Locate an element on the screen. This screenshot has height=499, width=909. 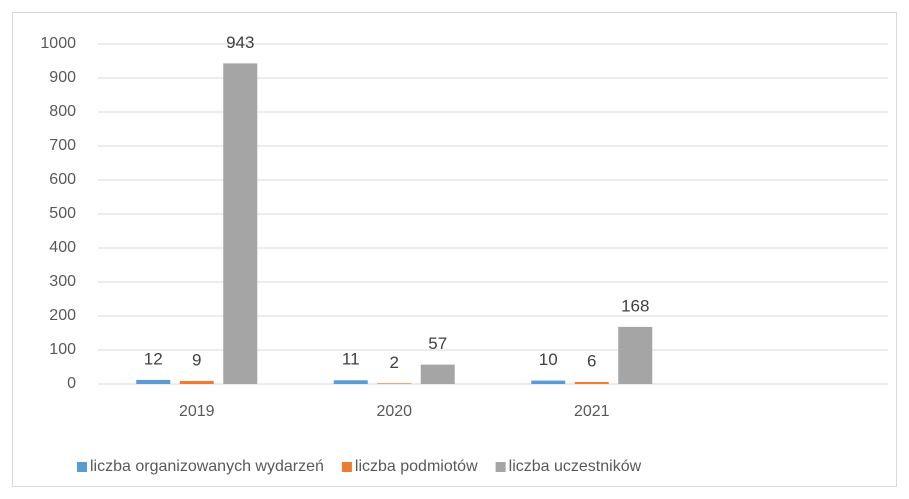
x-tick-label: 2021 is located at coordinates (592, 411).